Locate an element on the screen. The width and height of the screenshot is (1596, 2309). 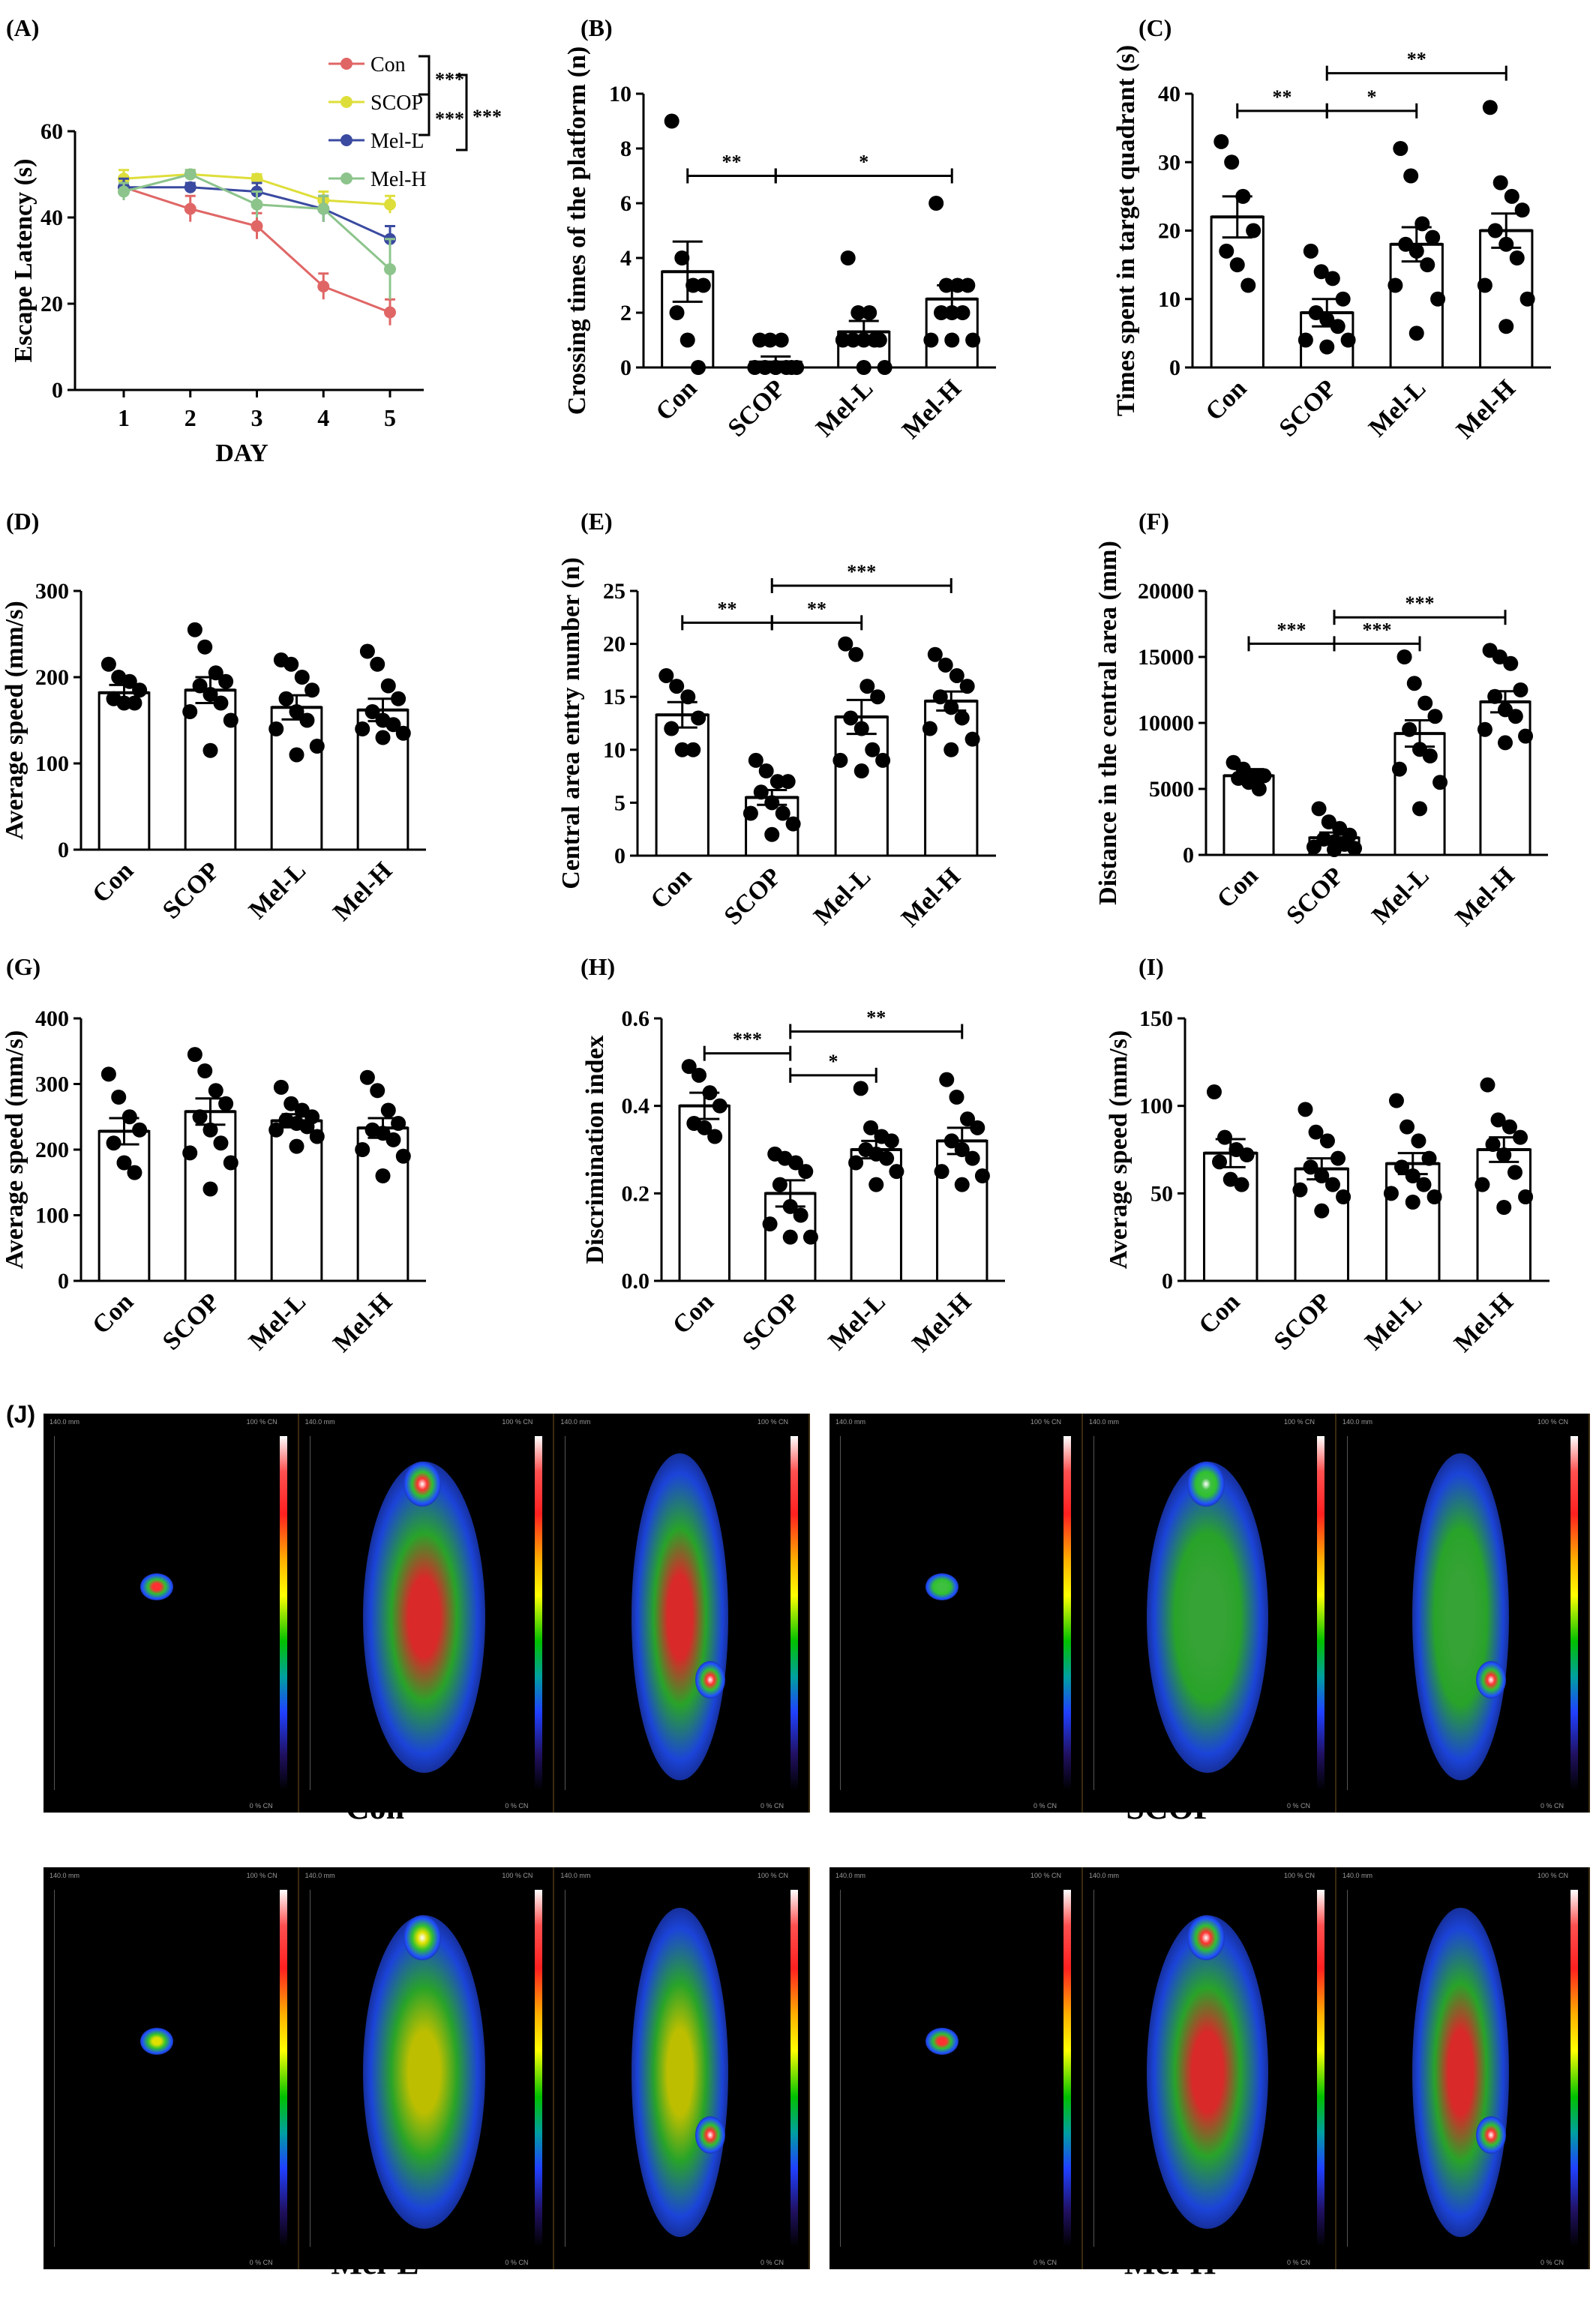
bar-Con is located at coordinates (682, 785).